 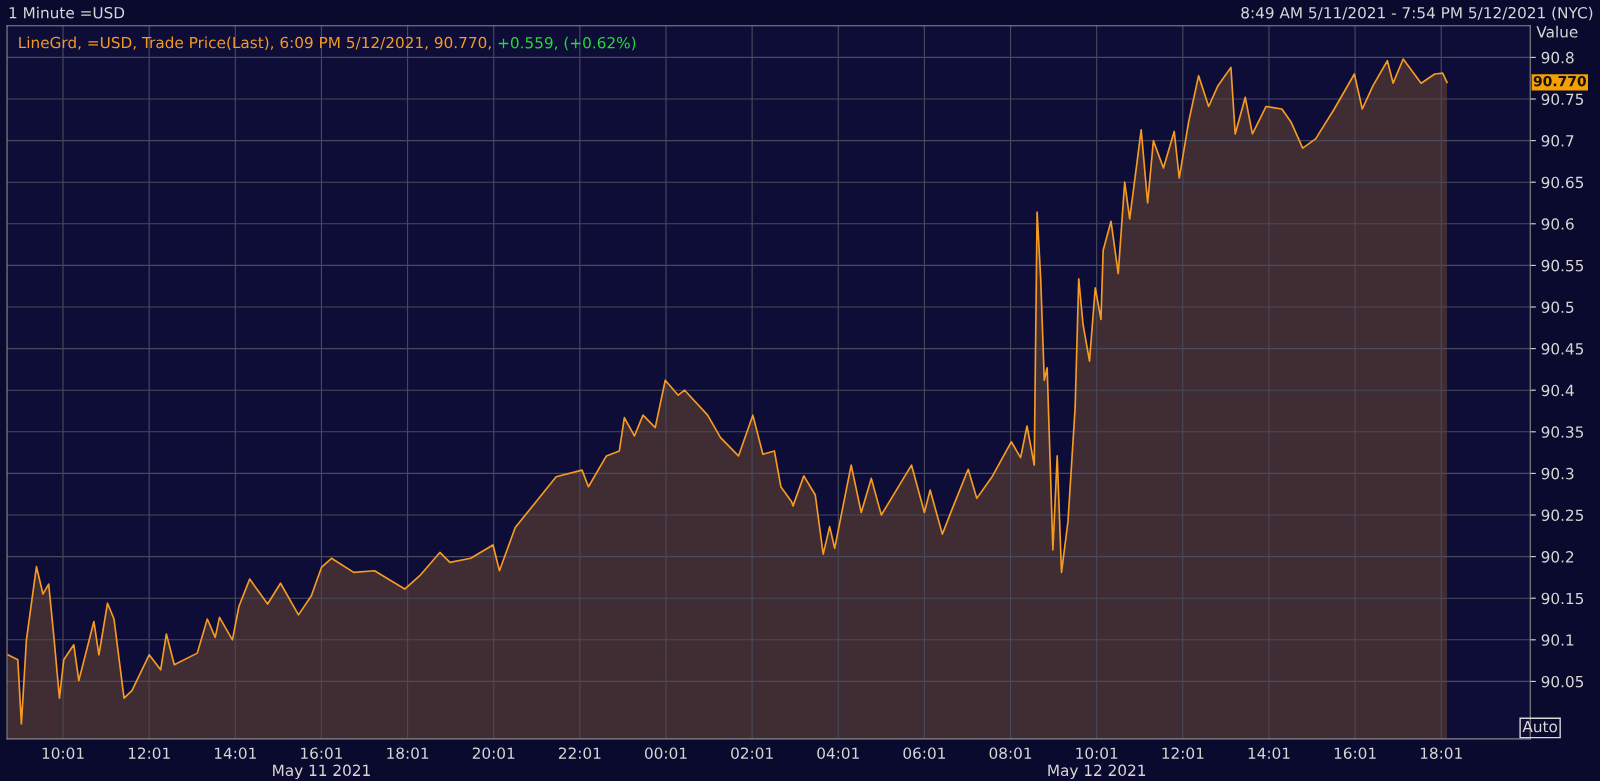 What do you see at coordinates (1562, 598) in the screenshot?
I see `y-tick-label: 90.15` at bounding box center [1562, 598].